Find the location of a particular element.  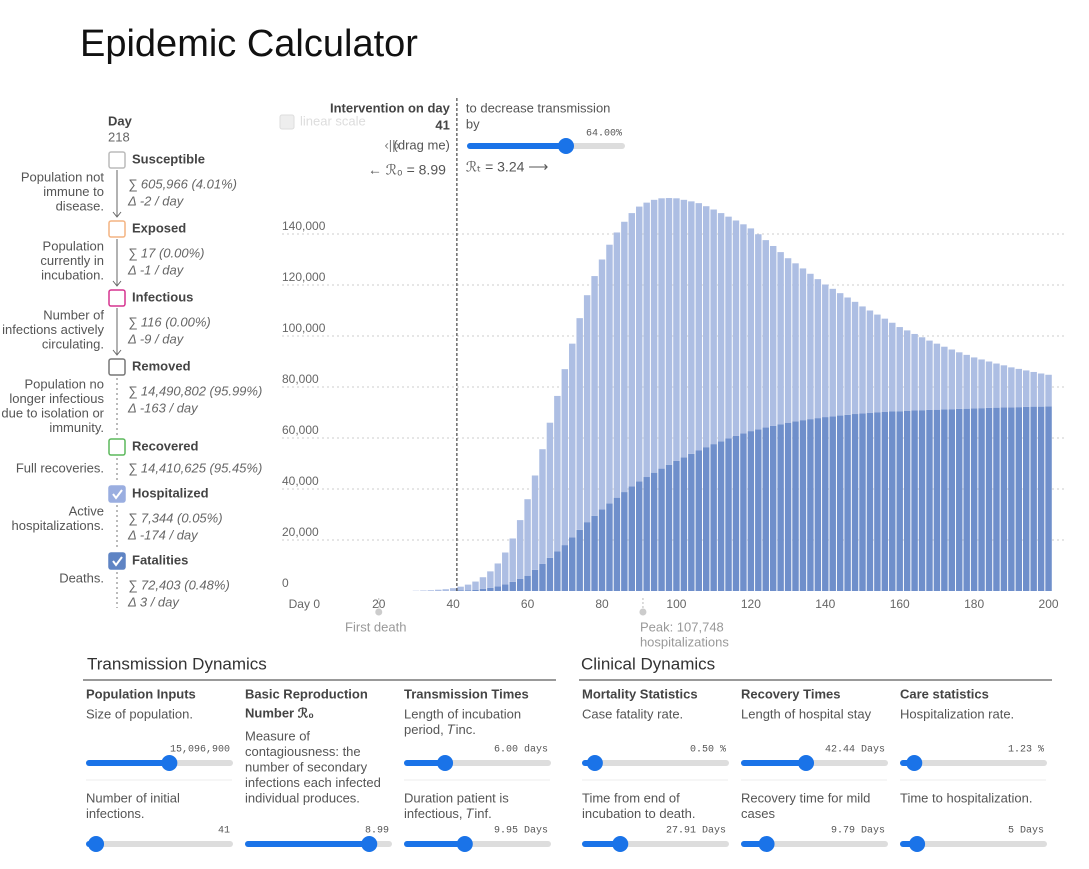

legend-description: due to isolation or is located at coordinates (52, 412).